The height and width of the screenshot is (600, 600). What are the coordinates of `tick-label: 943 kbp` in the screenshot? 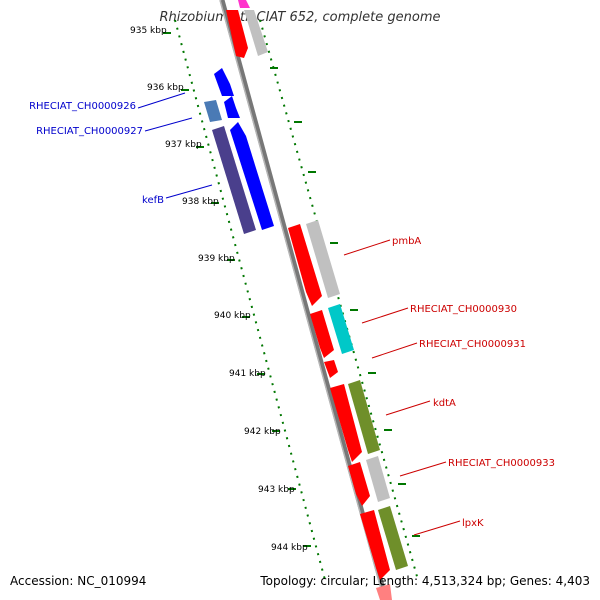 It's located at (276, 490).